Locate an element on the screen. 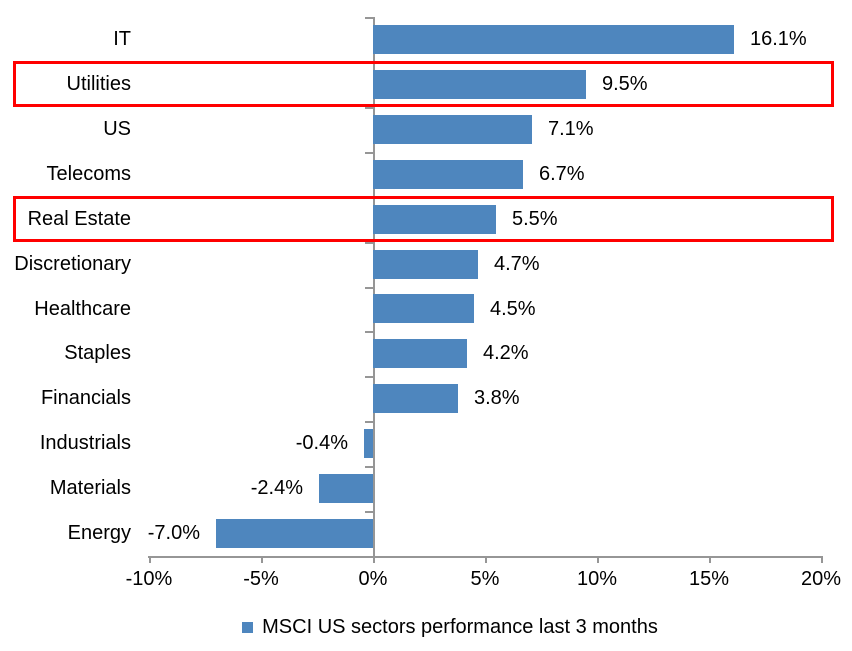 The image size is (852, 651). value-label: 6.7% is located at coordinates (562, 174).